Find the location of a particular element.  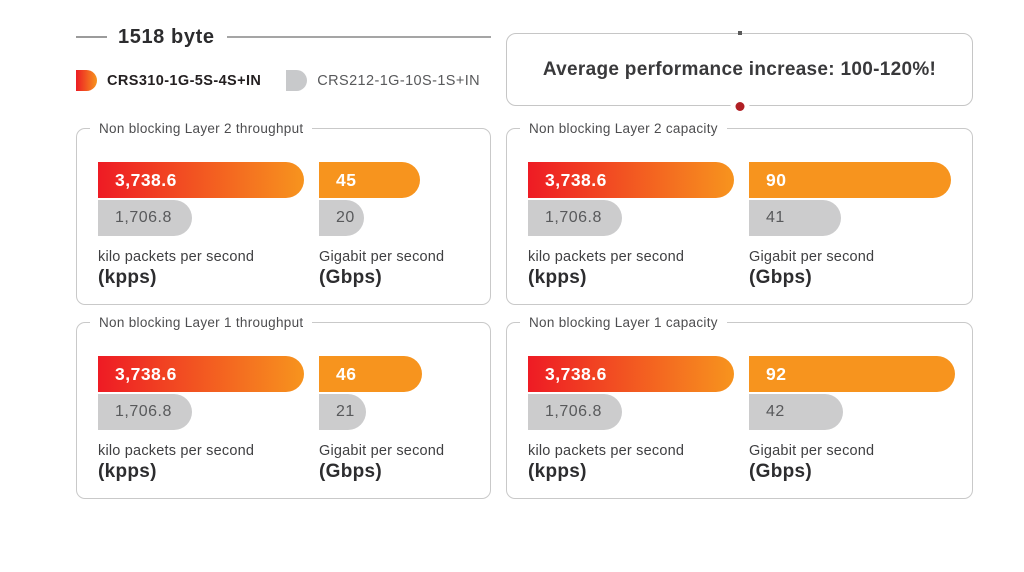

banner-dot-icon is located at coordinates (739, 106).